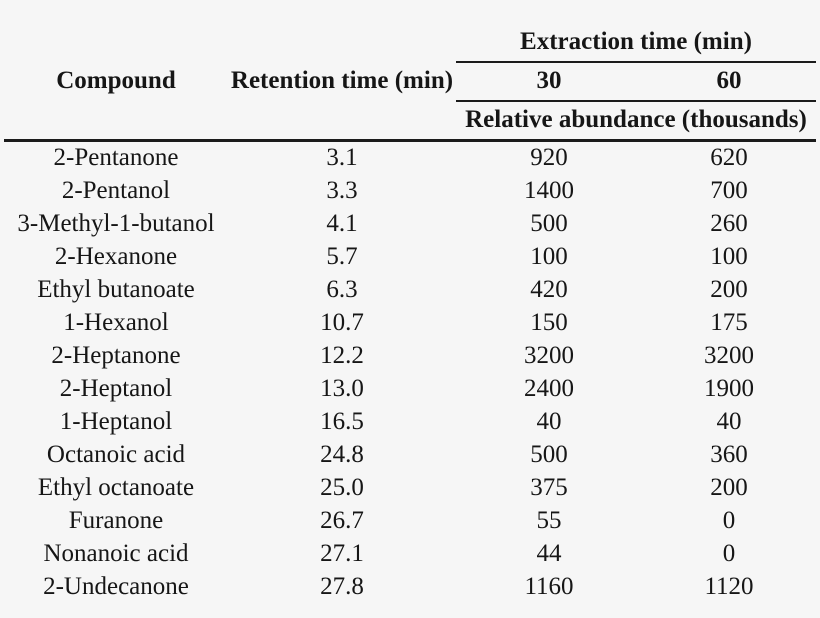 The image size is (820, 618). Describe the element at coordinates (410, 455) in the screenshot. I see `table-row: Octanoic acid 24.8 500 360` at that location.